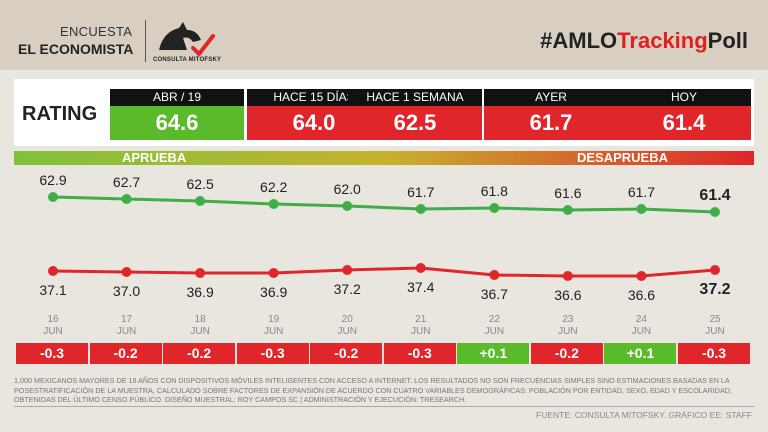  Describe the element at coordinates (60, 114) in the screenshot. I see `rating-label: RATING` at that location.